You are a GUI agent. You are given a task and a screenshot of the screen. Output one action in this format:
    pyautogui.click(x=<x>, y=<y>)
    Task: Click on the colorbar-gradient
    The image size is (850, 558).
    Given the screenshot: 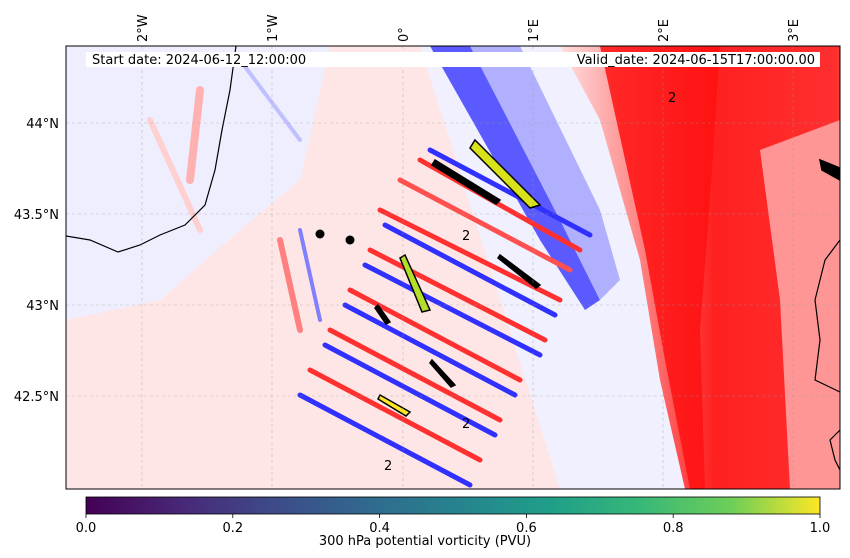 What is the action you would take?
    pyautogui.click(x=453, y=505)
    